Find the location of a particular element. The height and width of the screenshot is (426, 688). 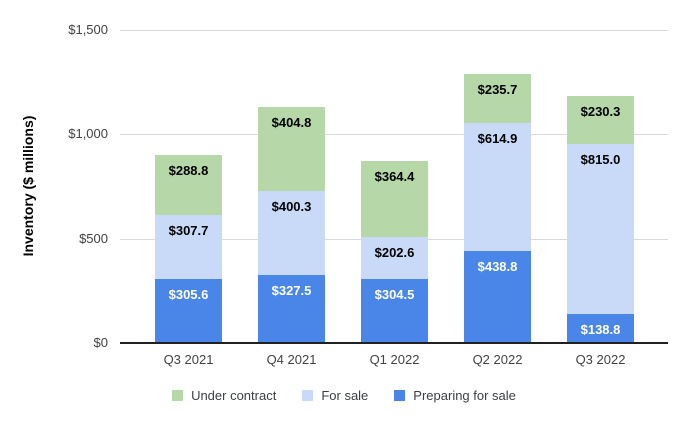

bar-value-label: $815.0 is located at coordinates (600, 159).